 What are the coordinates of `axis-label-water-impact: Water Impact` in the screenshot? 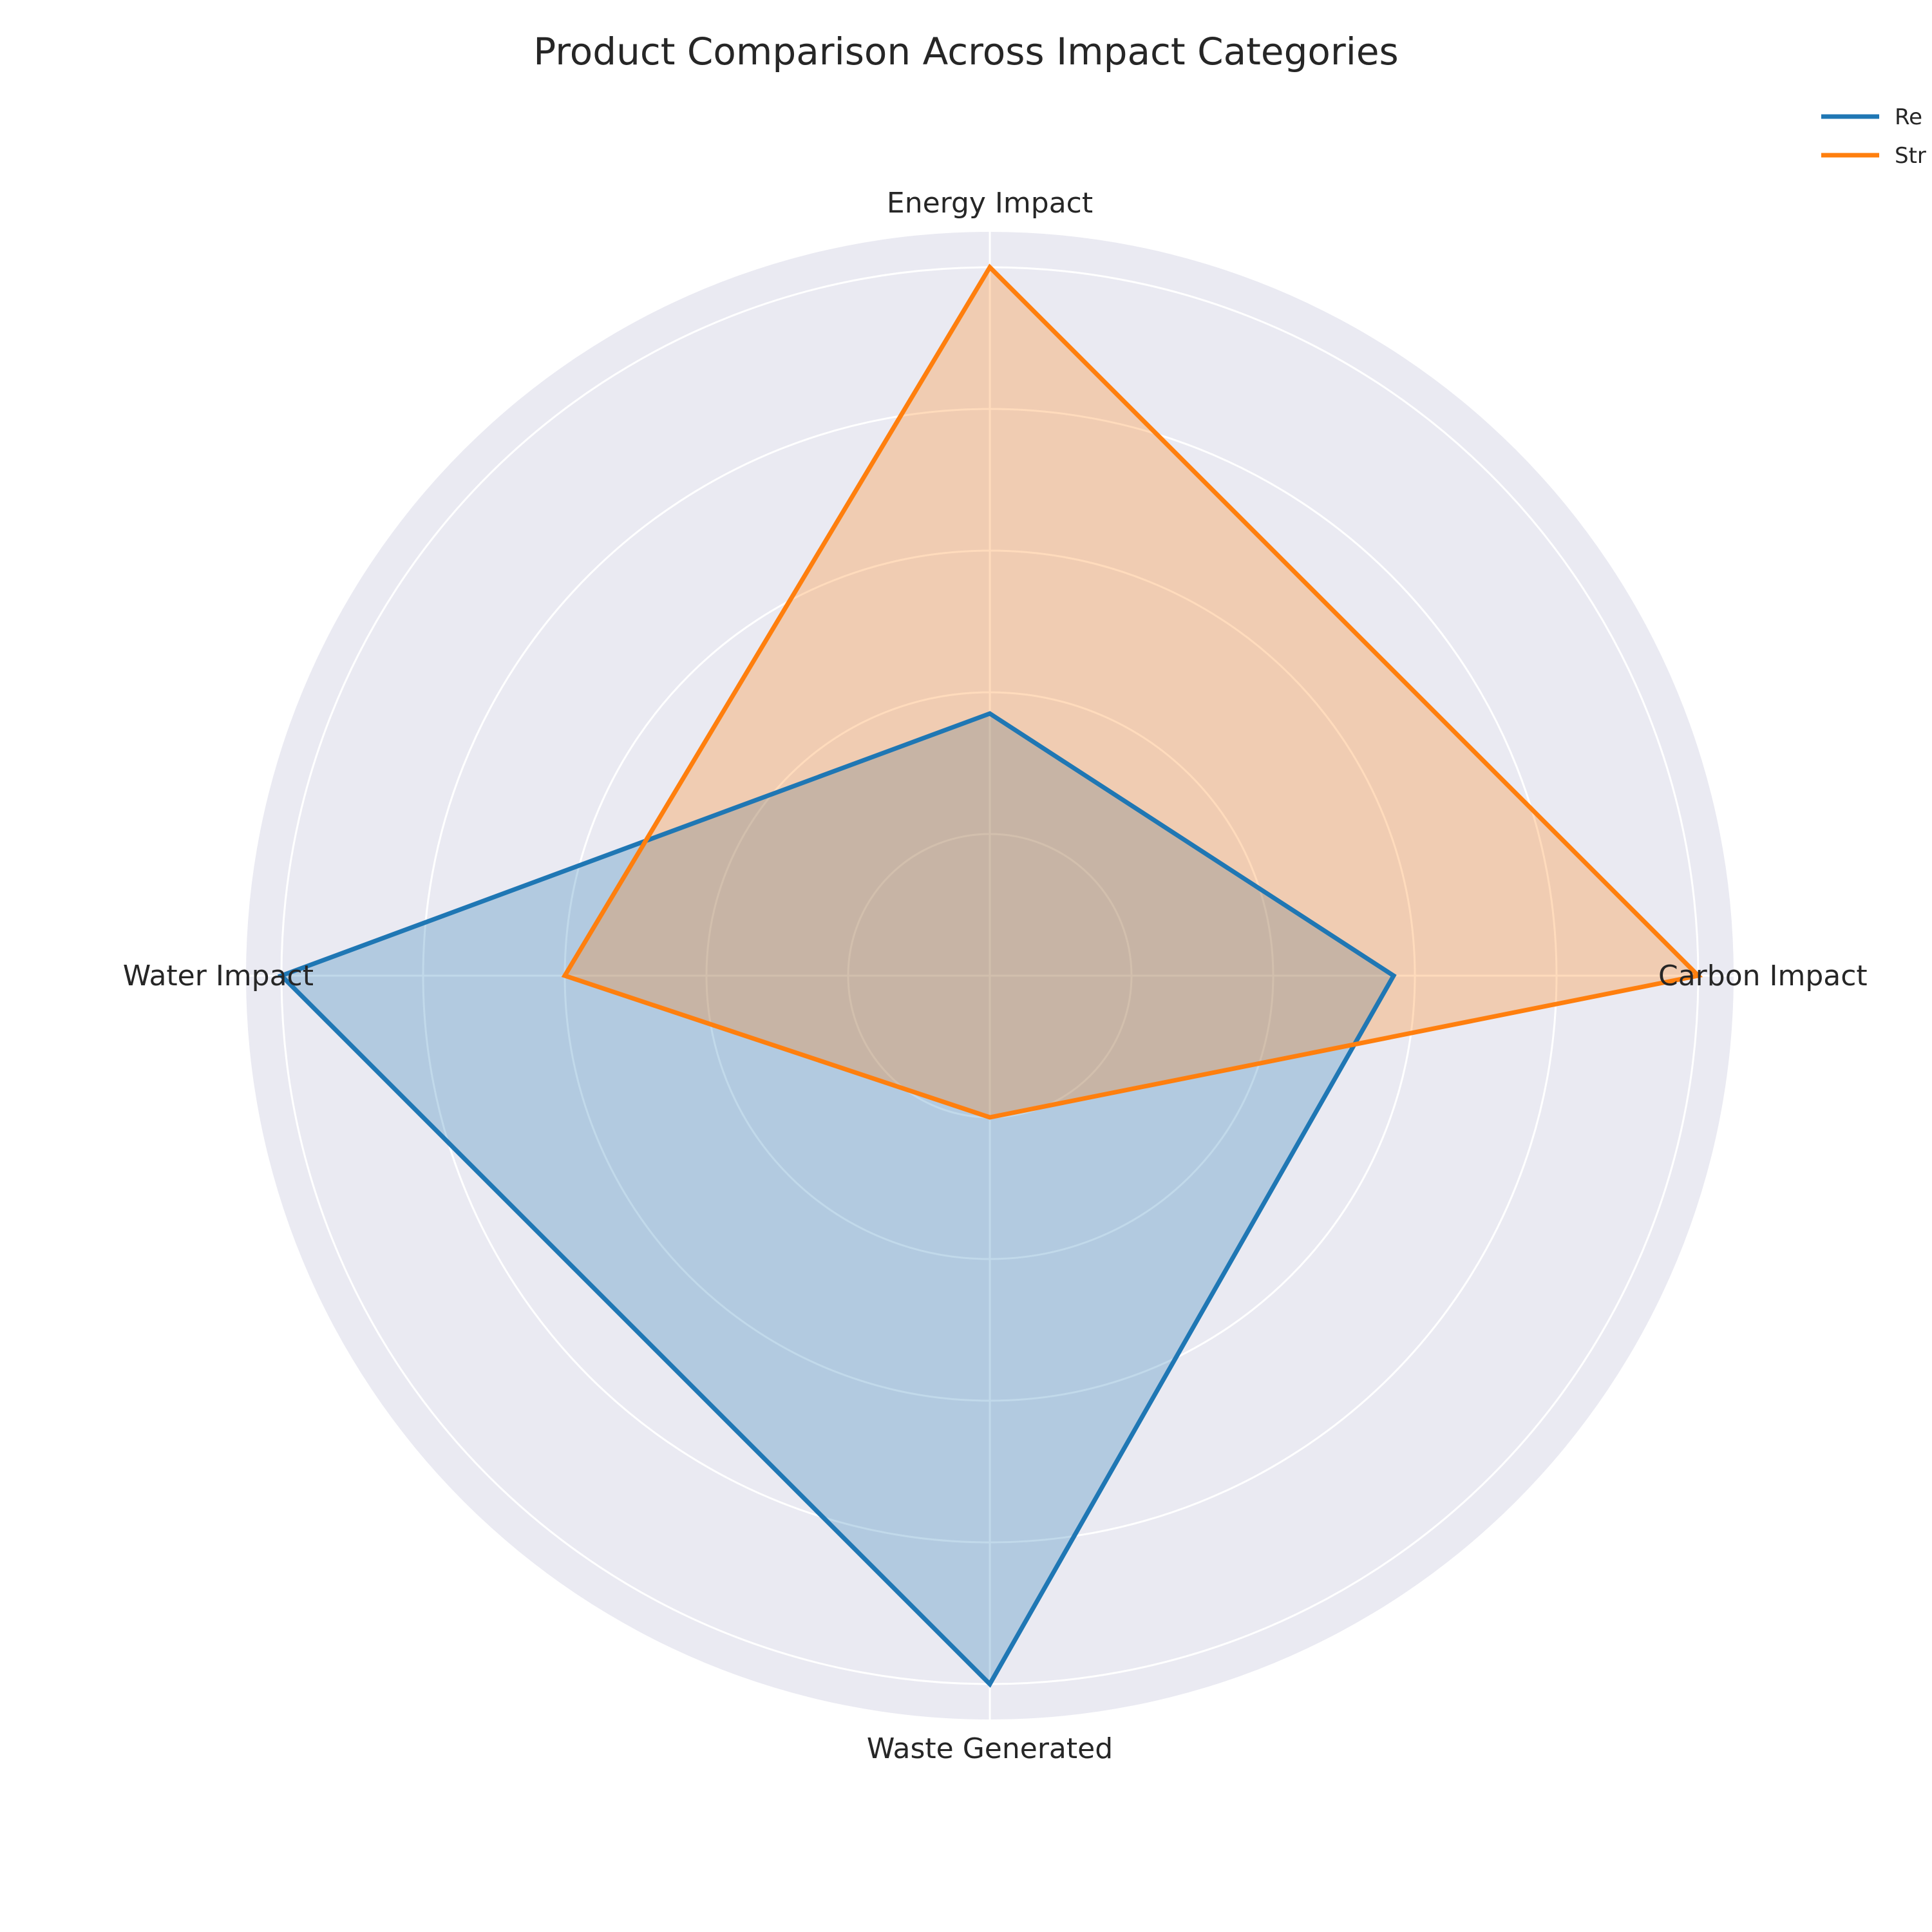 It's located at (218, 976).